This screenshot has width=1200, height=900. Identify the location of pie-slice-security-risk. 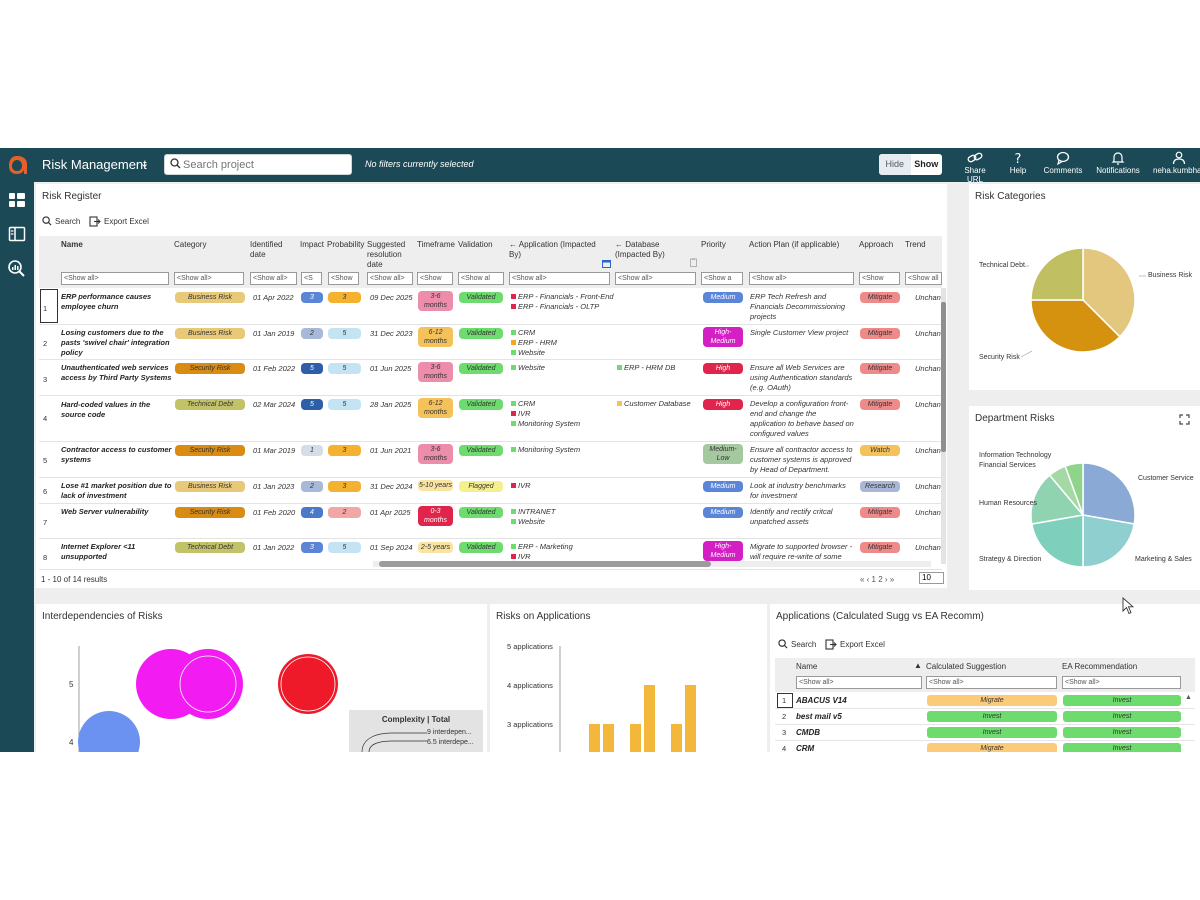
(1075, 326).